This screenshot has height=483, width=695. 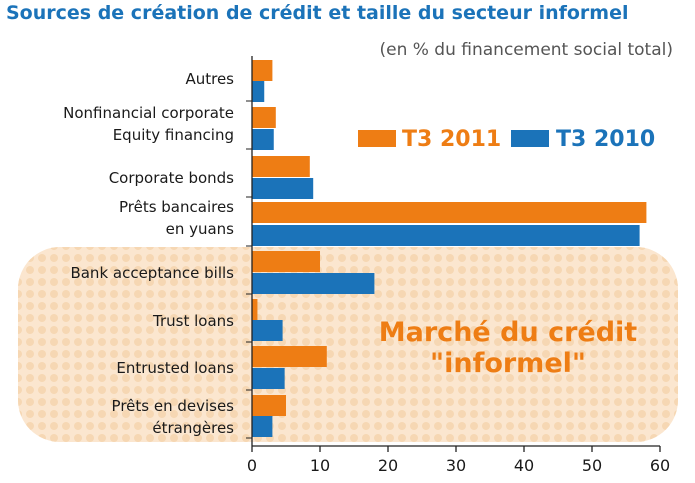 I want to click on x-tick-label: 40, so click(x=524, y=465).